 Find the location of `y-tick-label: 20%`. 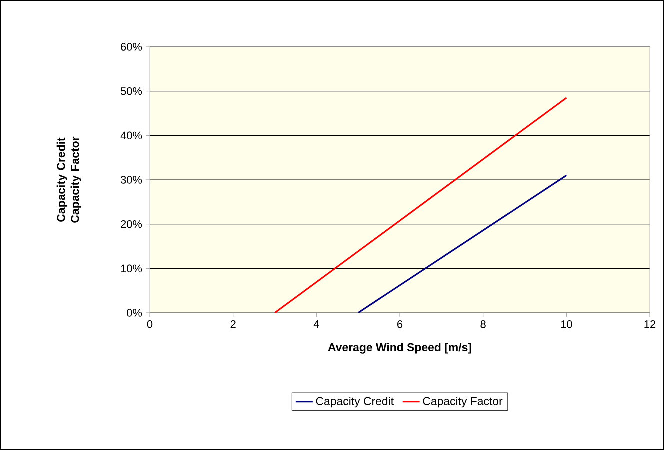

y-tick-label: 20% is located at coordinates (131, 224).